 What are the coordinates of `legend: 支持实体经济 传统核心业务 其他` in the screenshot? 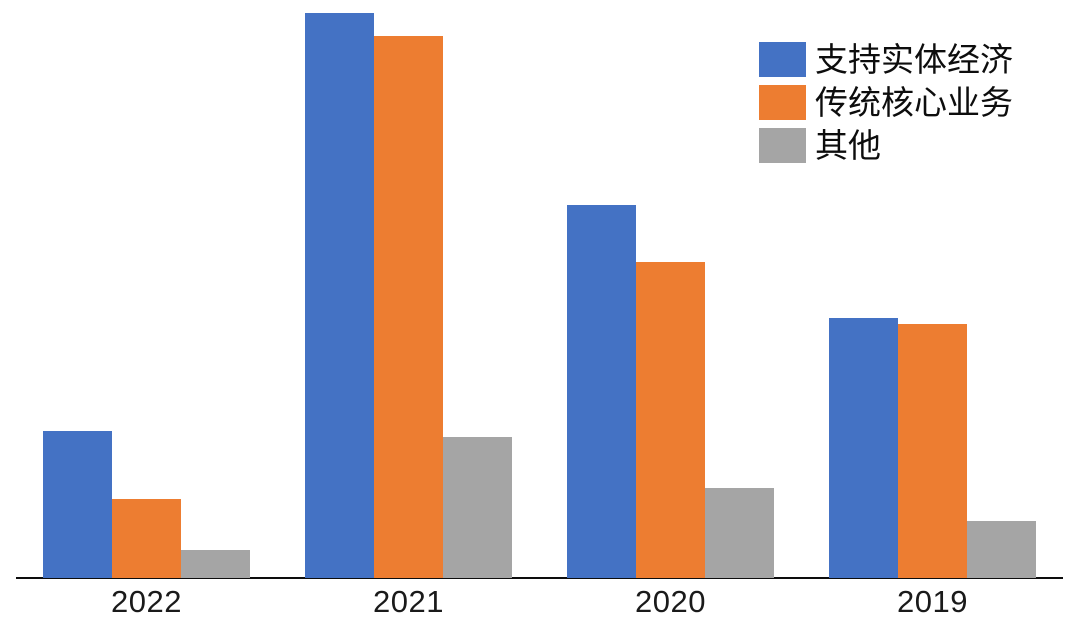 It's located at (886, 106).